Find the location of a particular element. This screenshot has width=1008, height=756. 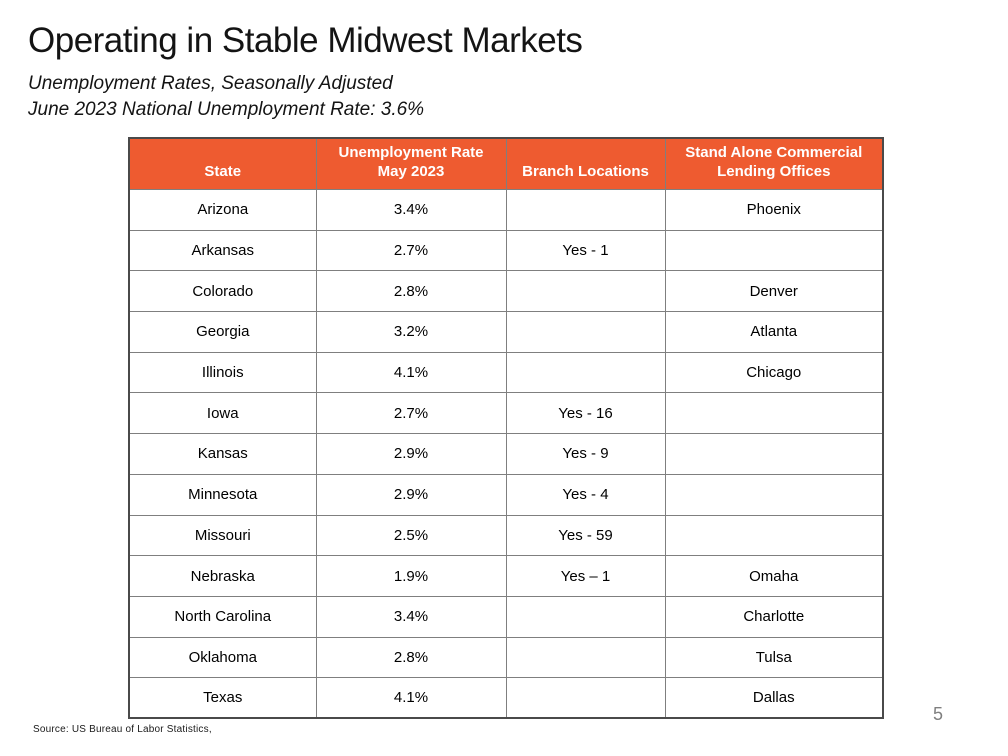

table-row: Illinois 4.1% Chicago is located at coordinates (506, 372).